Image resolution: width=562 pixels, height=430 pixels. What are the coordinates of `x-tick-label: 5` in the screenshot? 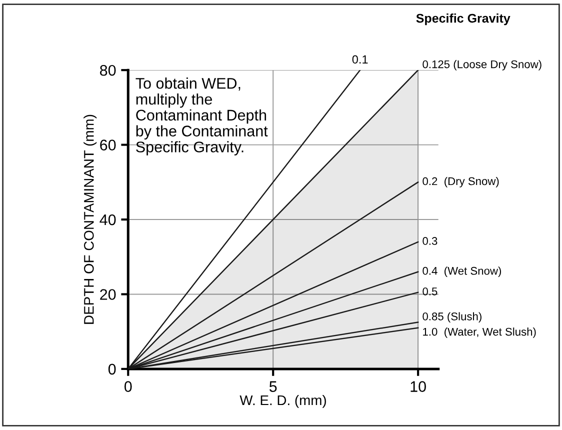 It's located at (273, 386).